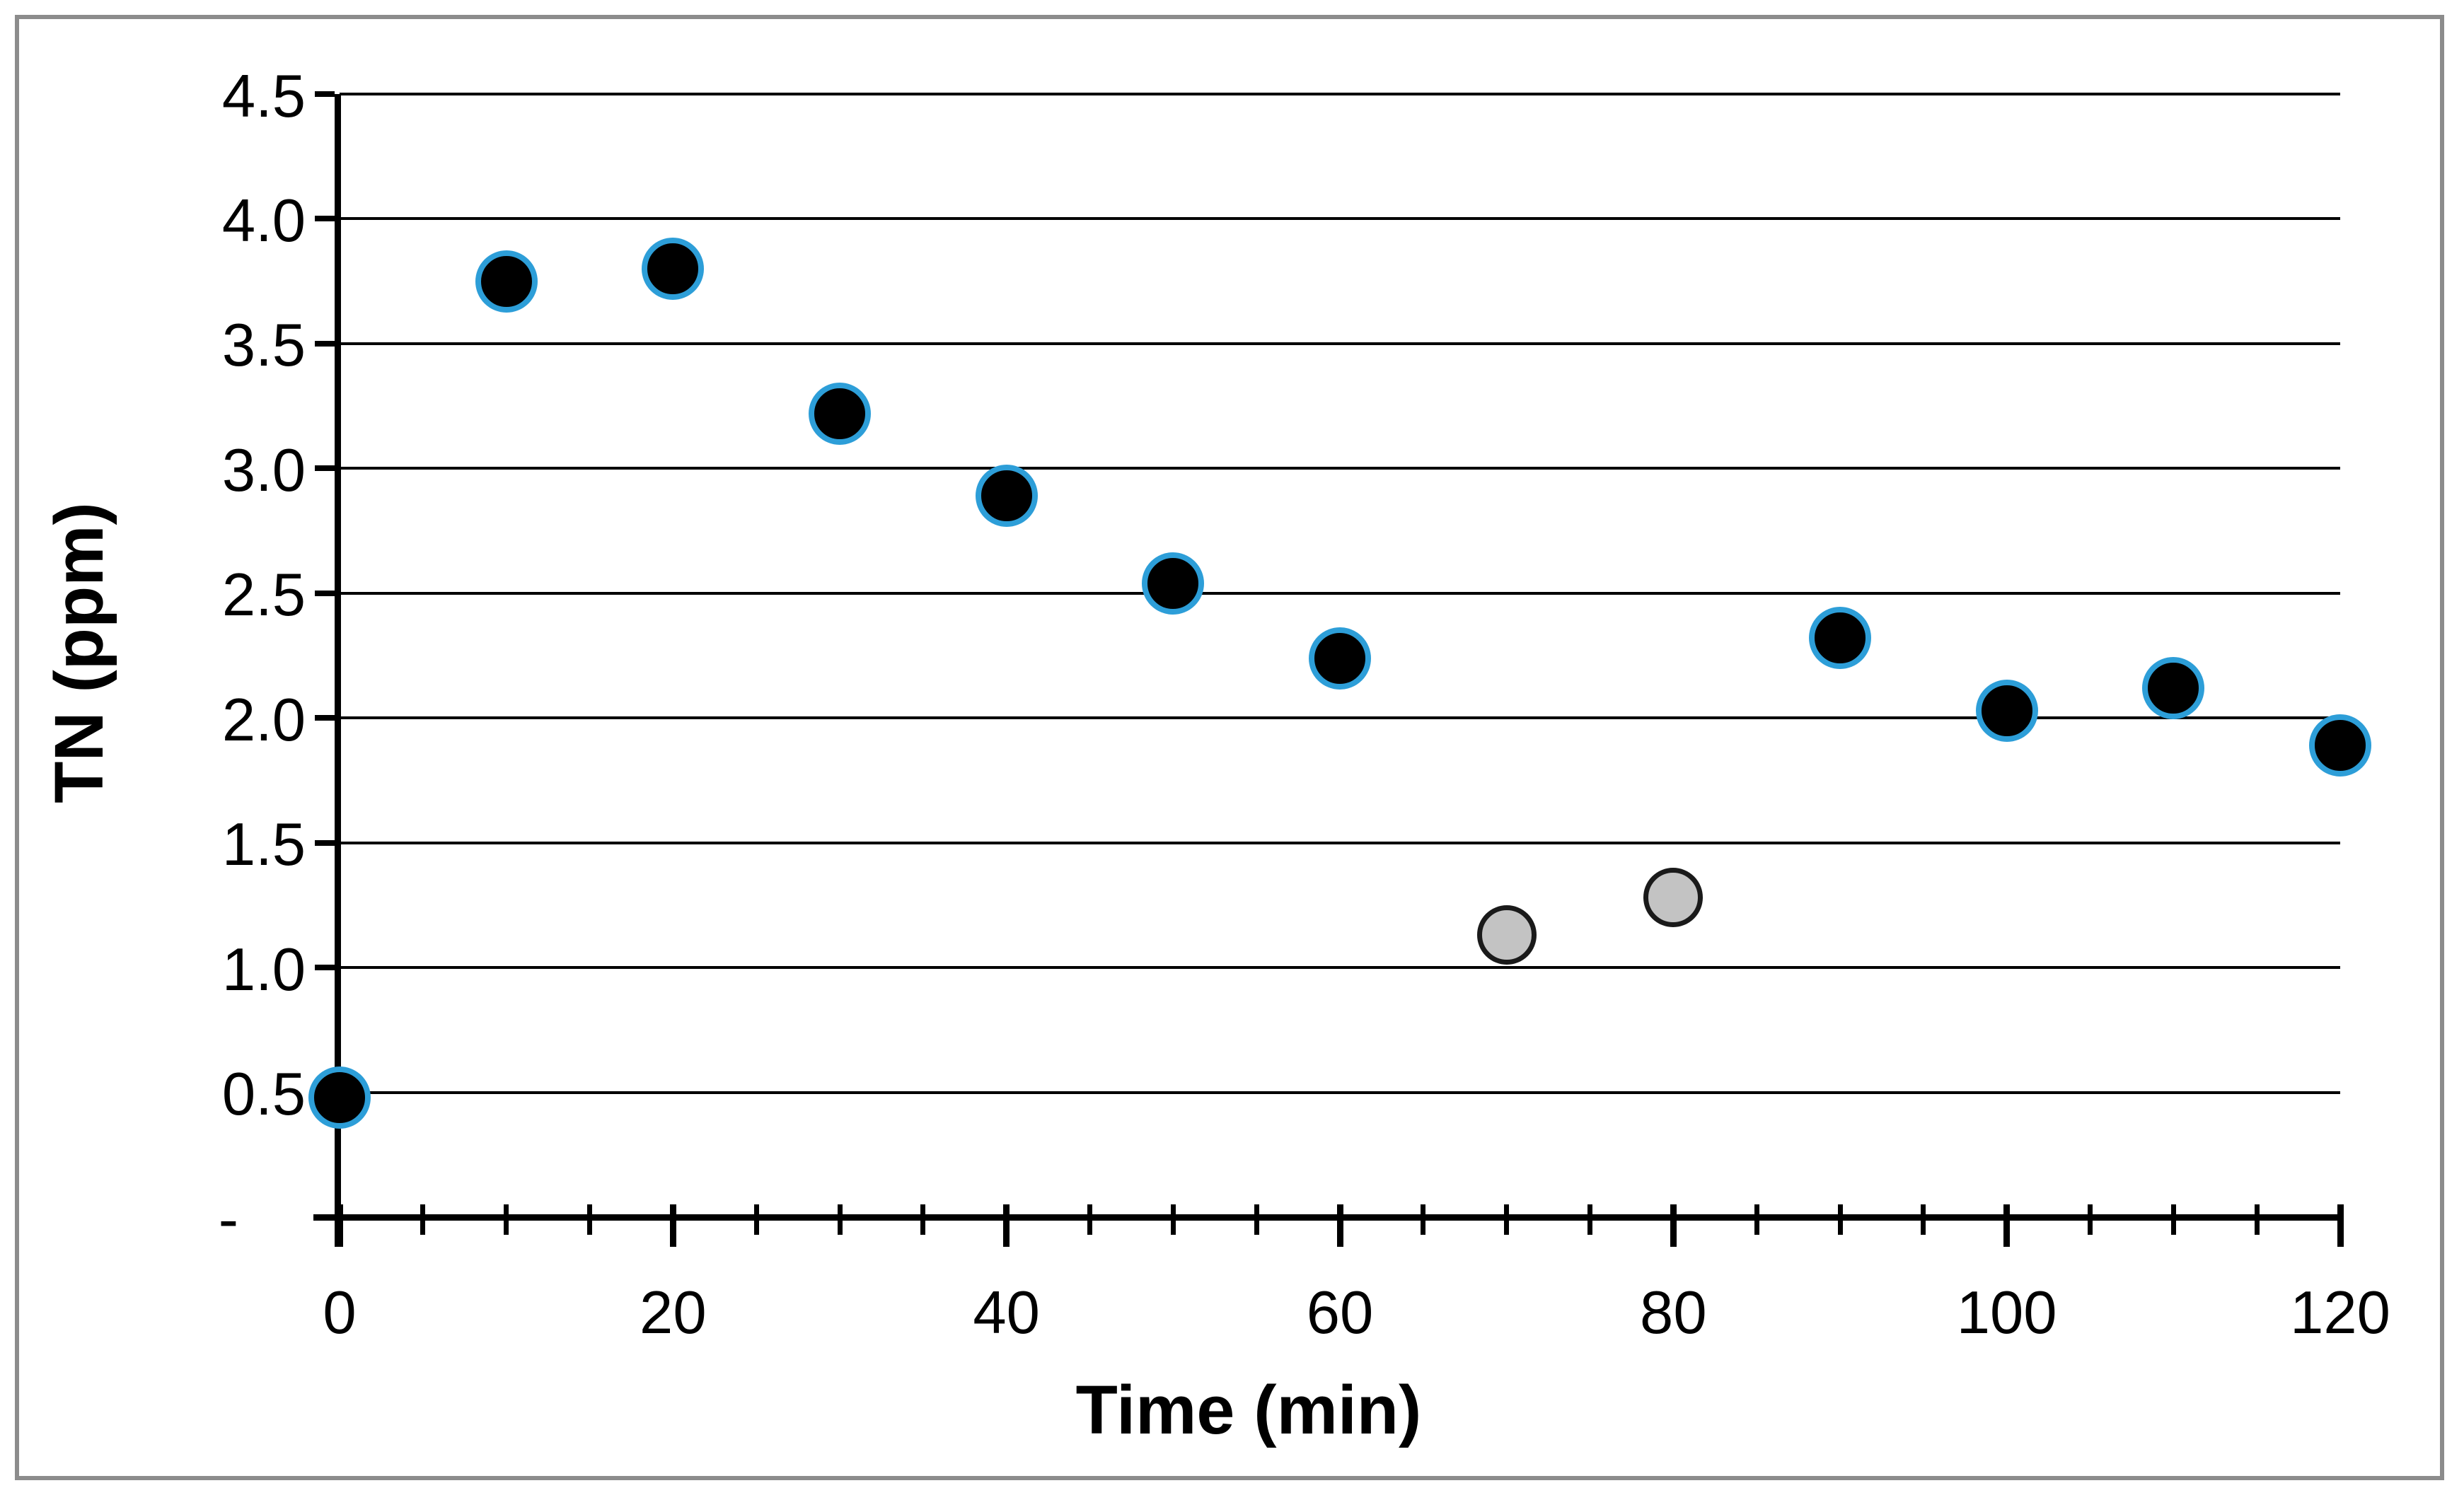 Image resolution: width=2464 pixels, height=1500 pixels. What do you see at coordinates (1248, 1409) in the screenshot?
I see `x-axis-title: Time (min)` at bounding box center [1248, 1409].